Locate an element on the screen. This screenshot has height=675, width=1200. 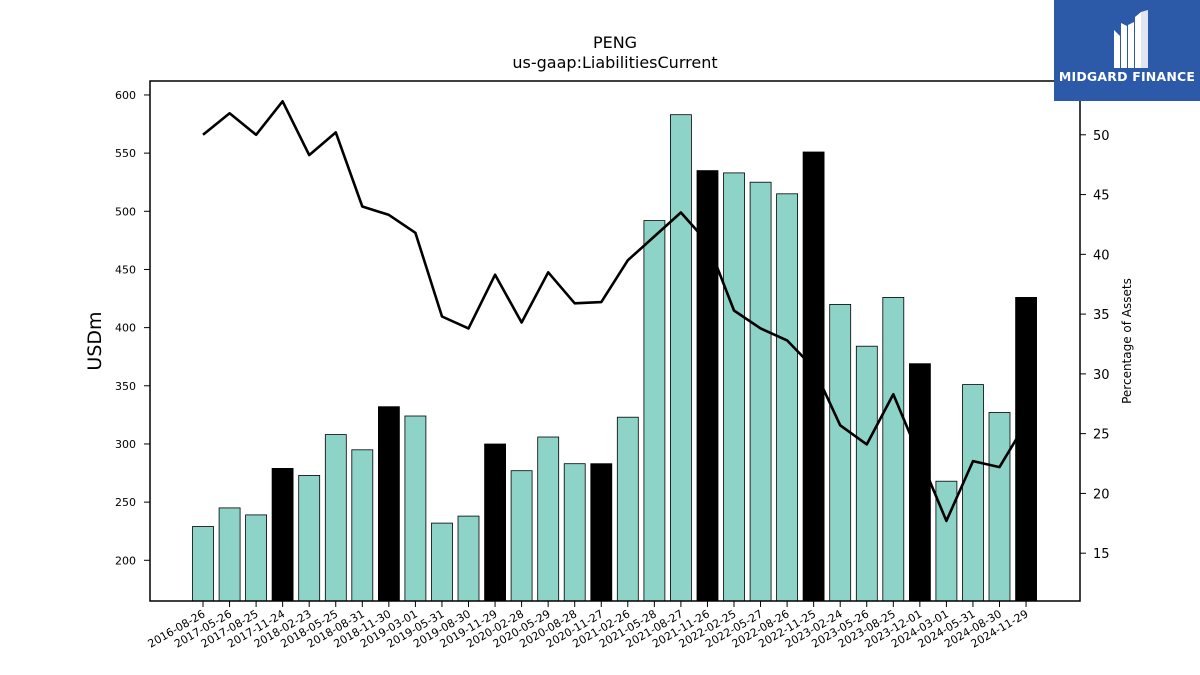
y2-tick-label: 20 is located at coordinates (1101, 494).